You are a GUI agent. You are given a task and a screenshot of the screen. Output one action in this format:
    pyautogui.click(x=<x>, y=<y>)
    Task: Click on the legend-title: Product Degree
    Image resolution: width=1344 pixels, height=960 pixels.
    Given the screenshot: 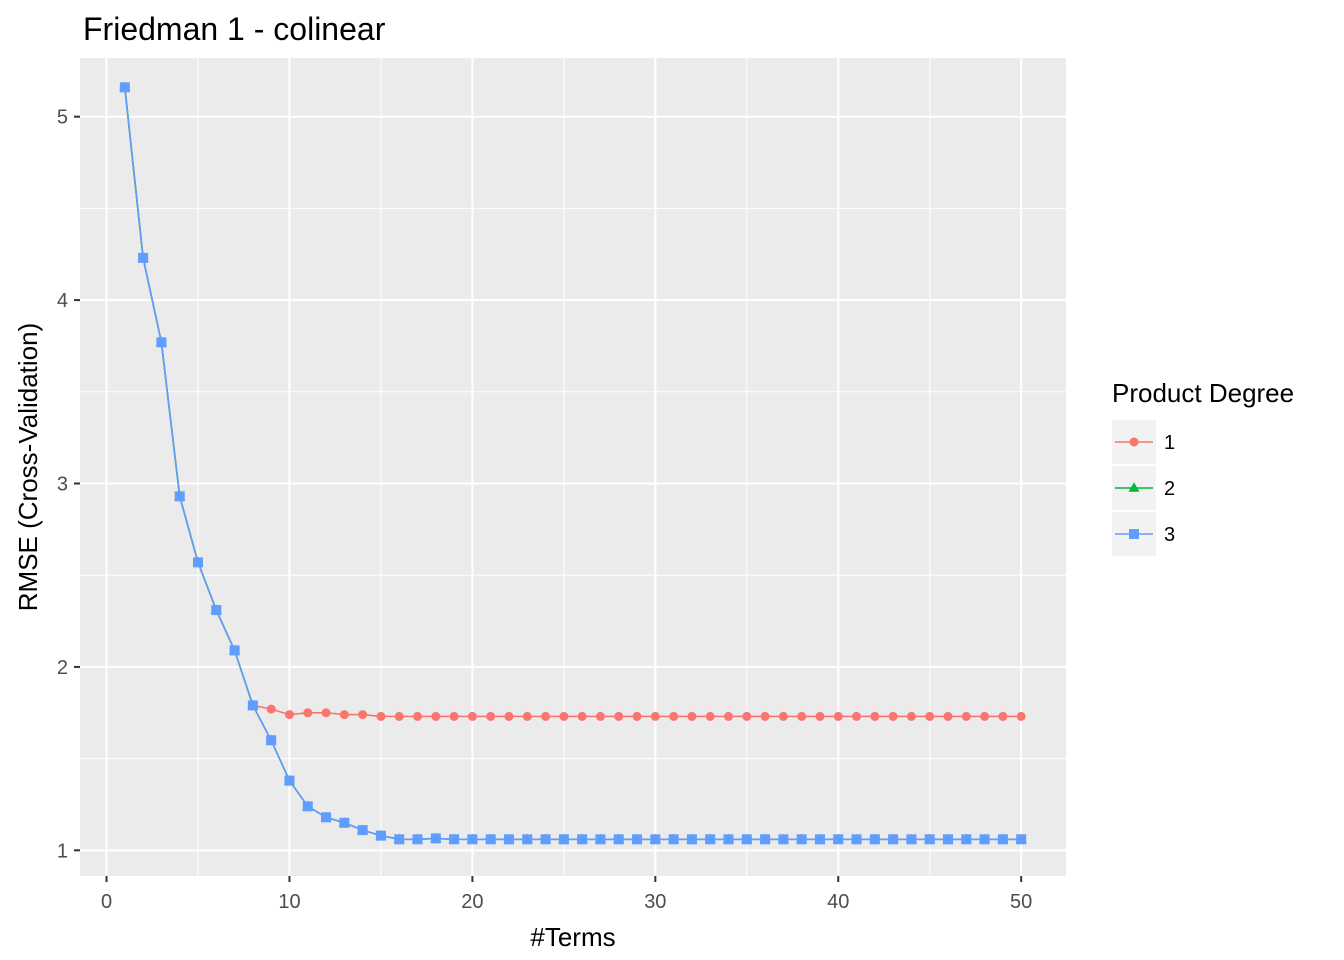 What is the action you would take?
    pyautogui.click(x=1203, y=393)
    